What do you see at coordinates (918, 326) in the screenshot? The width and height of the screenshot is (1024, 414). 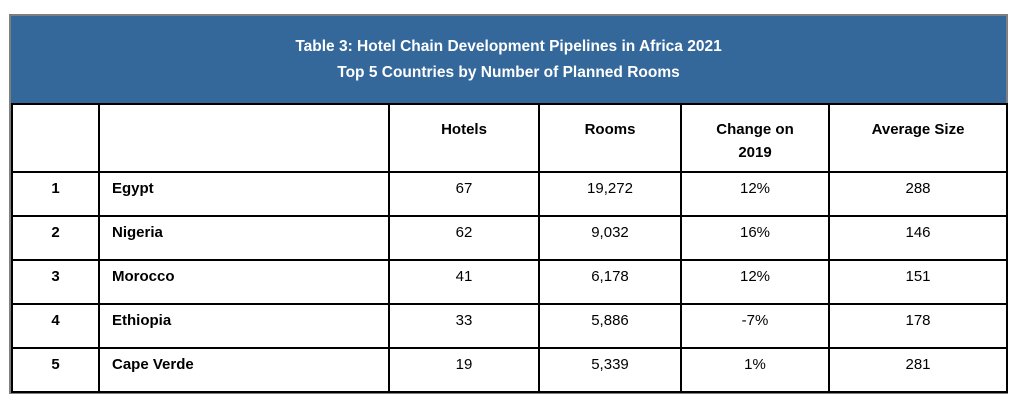 I see `average-size-cell: 178` at bounding box center [918, 326].